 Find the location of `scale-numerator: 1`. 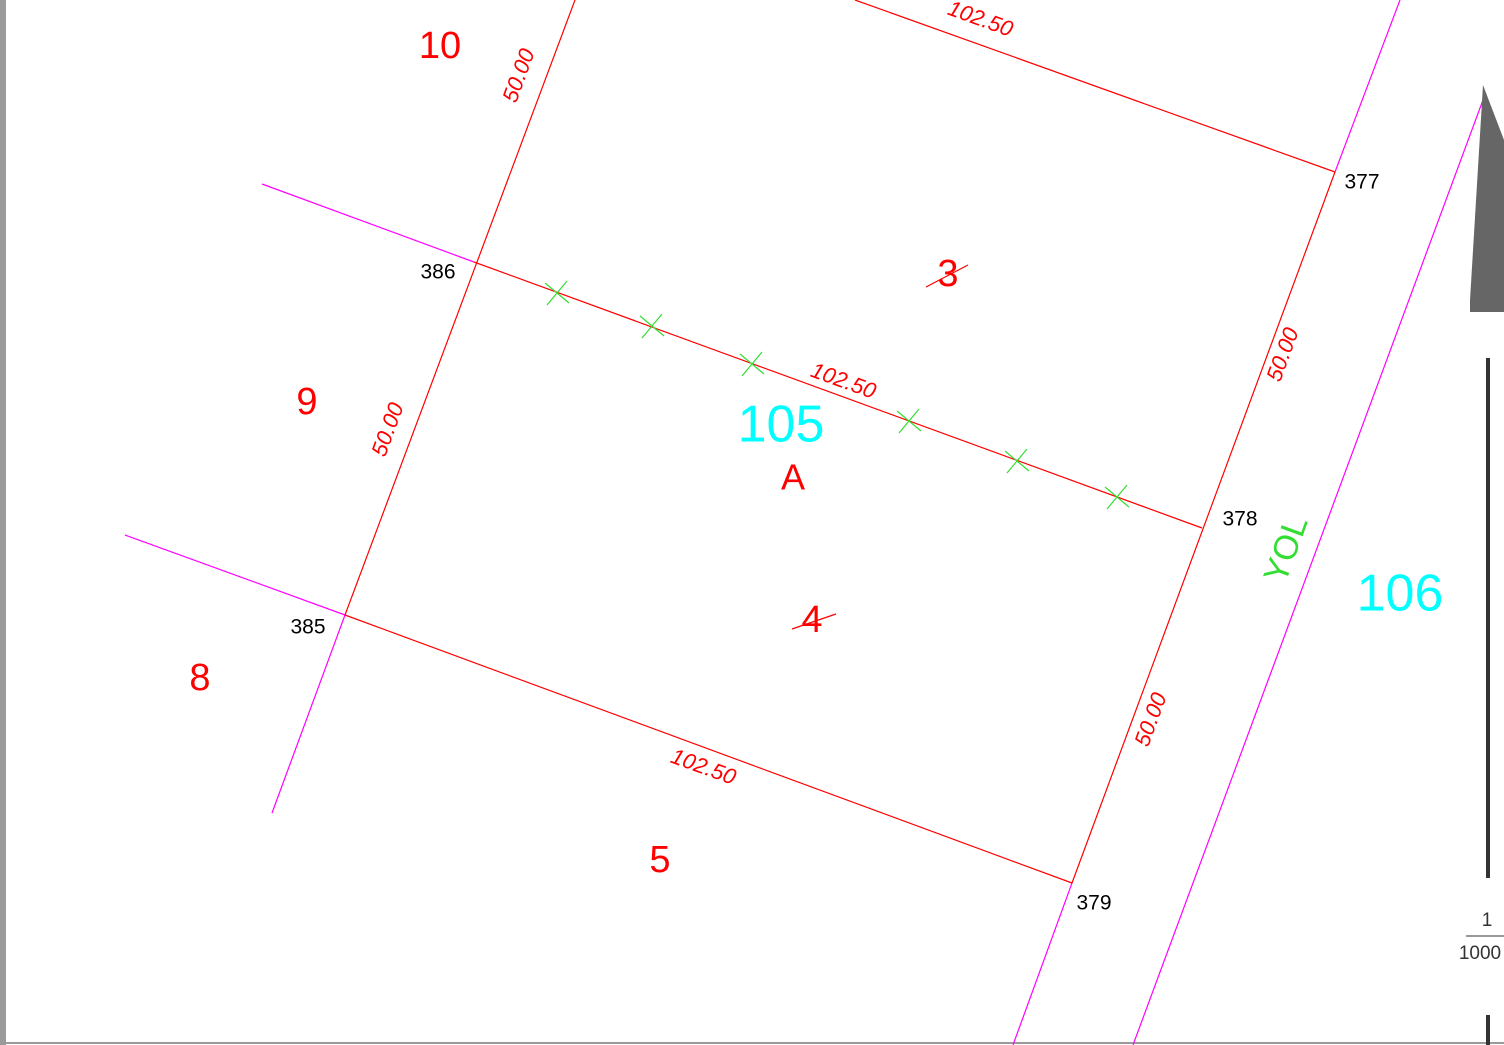

scale-numerator: 1 is located at coordinates (1487, 920).